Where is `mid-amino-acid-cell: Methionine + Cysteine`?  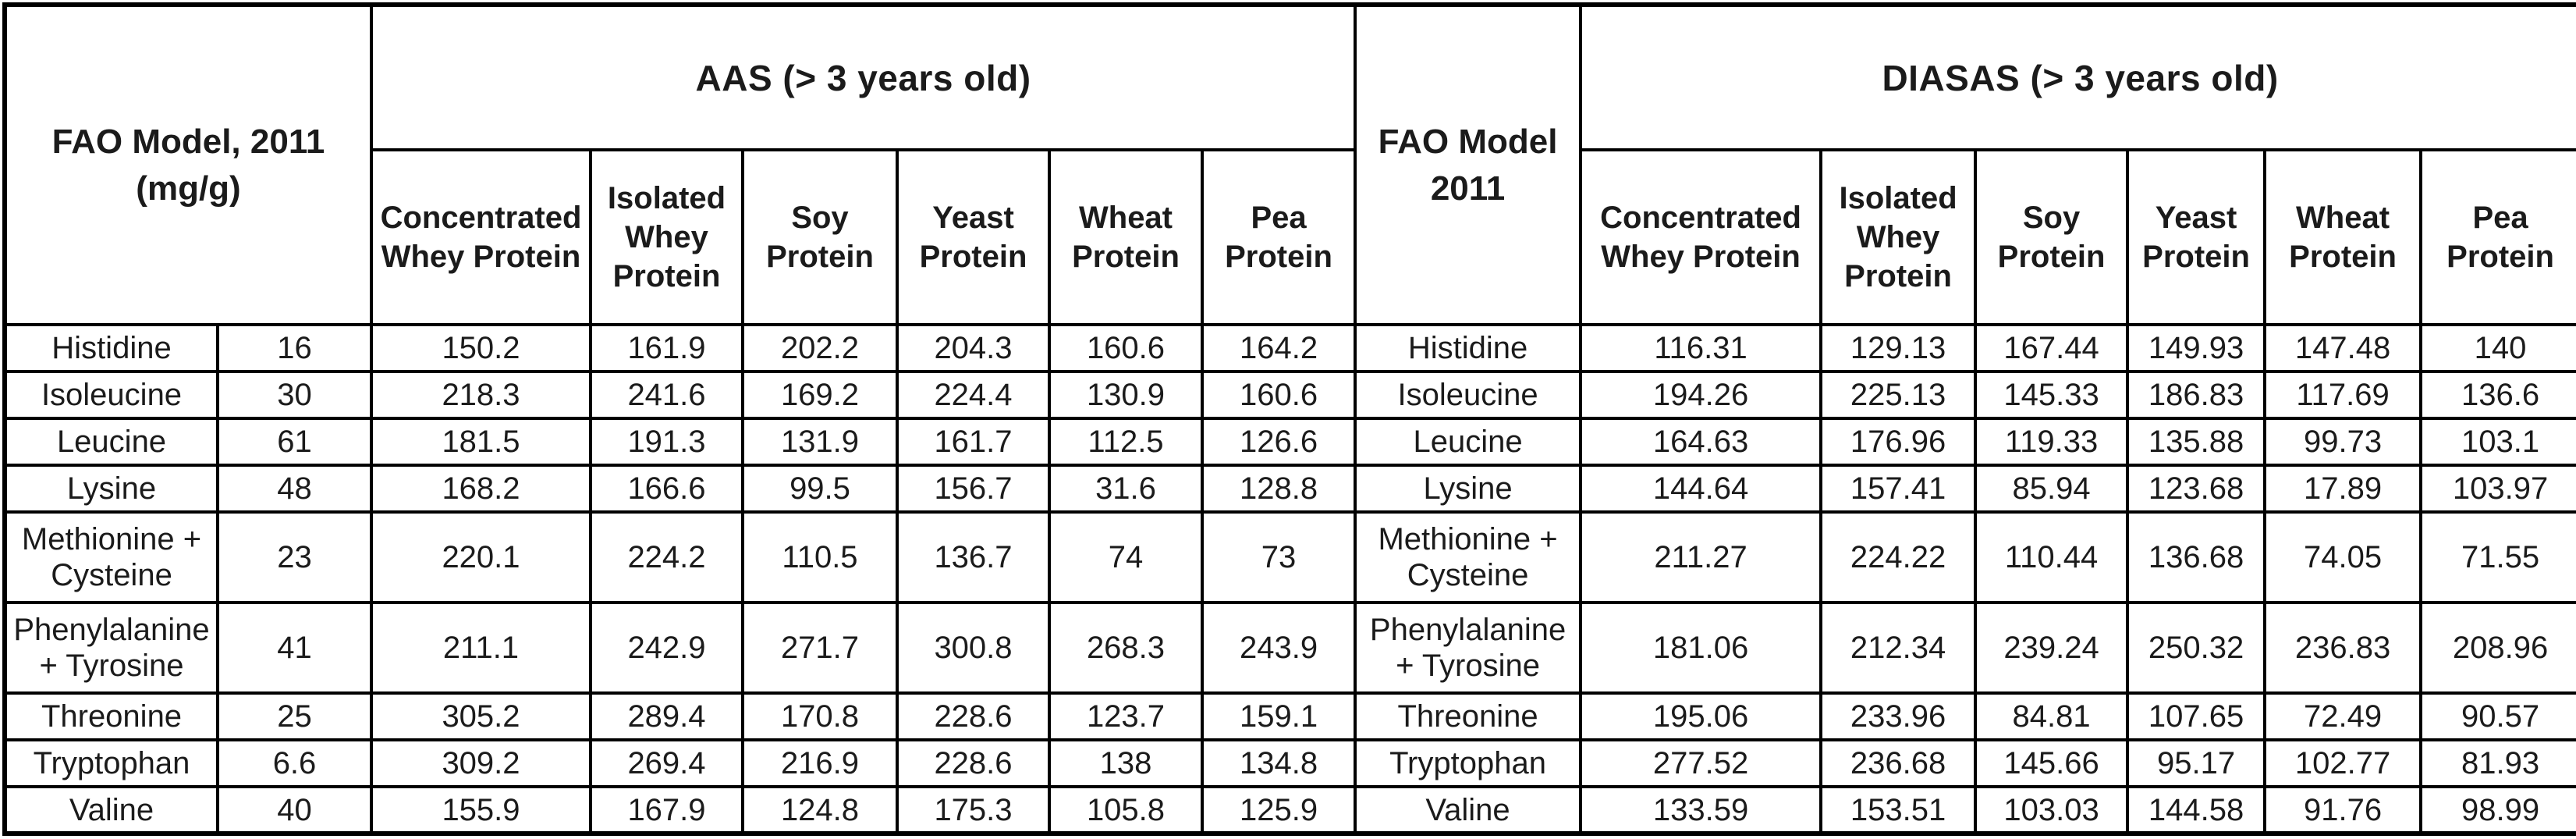
mid-amino-acid-cell: Methionine + Cysteine is located at coordinates (1468, 557).